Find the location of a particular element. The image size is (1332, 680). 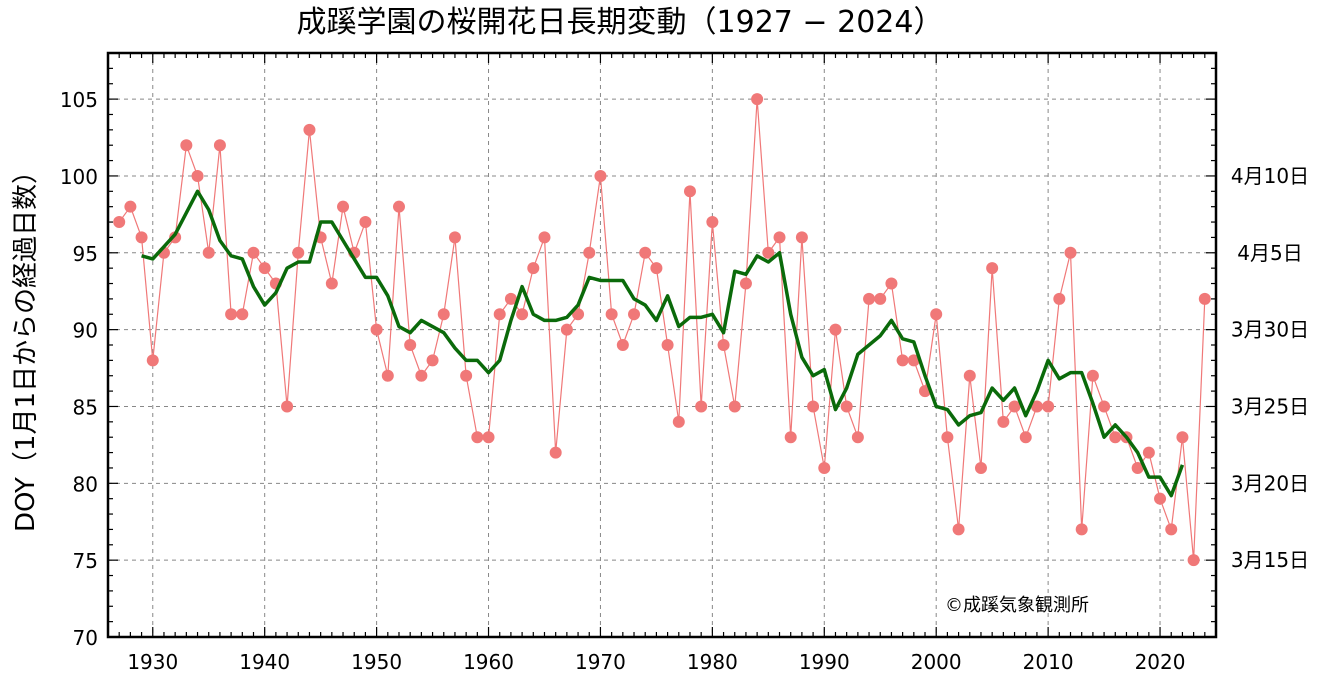

y-tick-label: 85 is located at coordinates (85, 407).